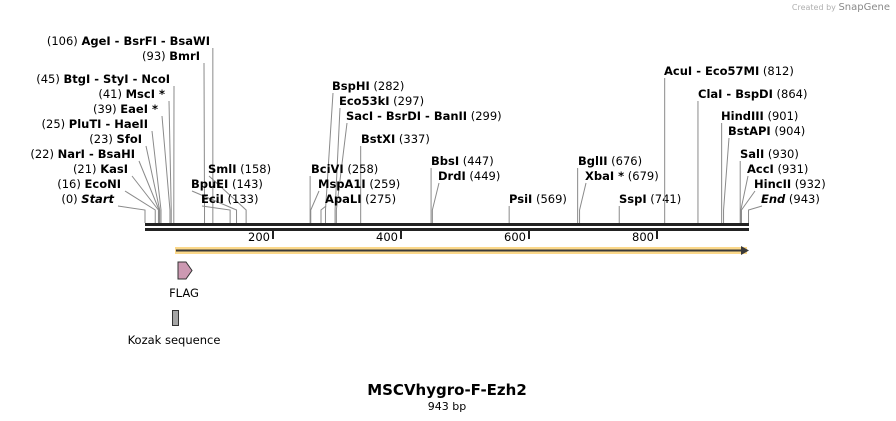 The image size is (896, 421). What do you see at coordinates (453, 237) in the screenshot?
I see `ruler: 200 400 600 800` at bounding box center [453, 237].